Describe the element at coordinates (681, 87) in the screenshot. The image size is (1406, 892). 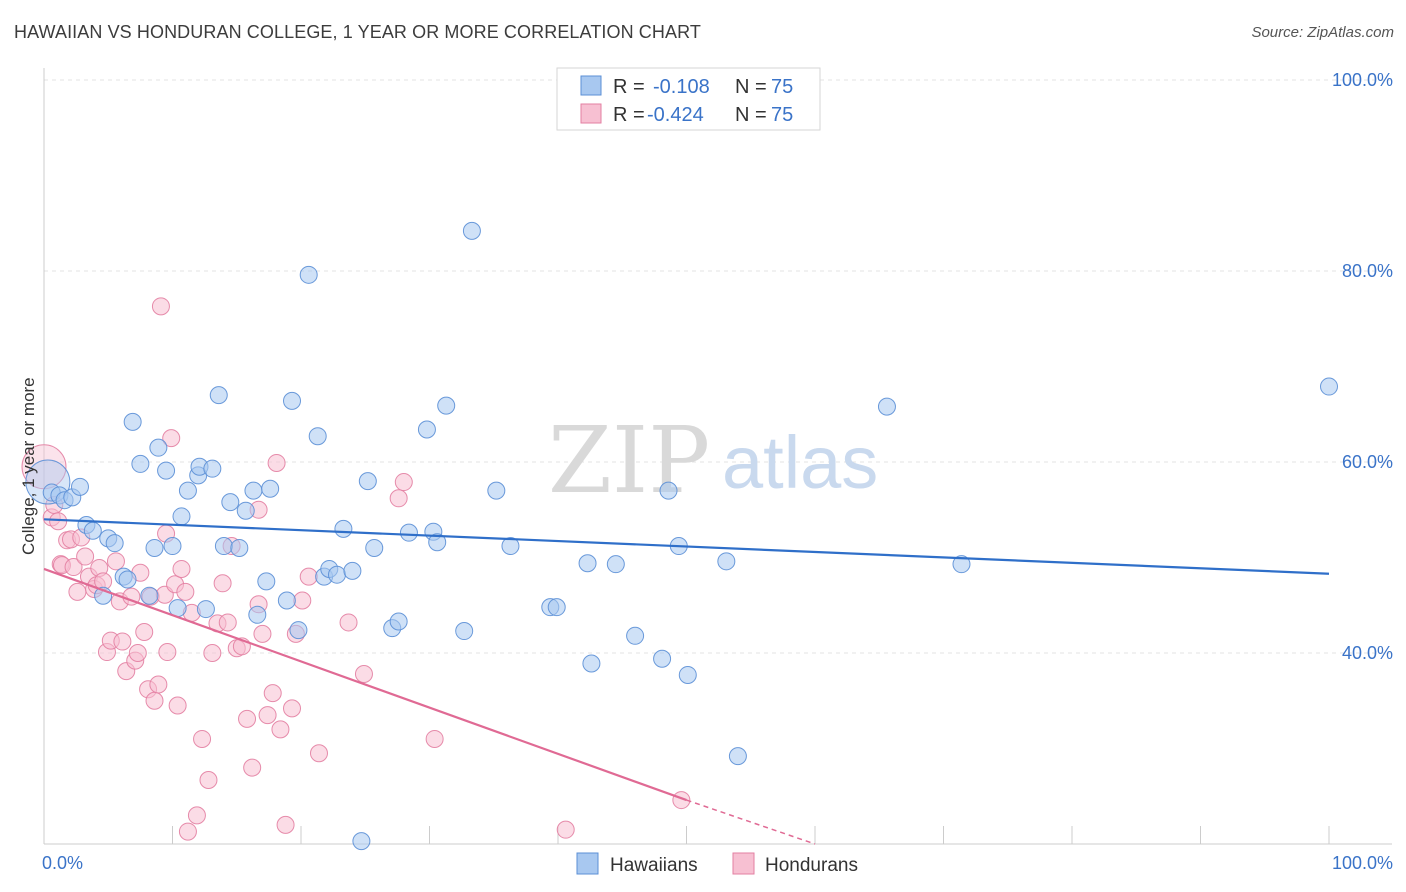
I see `legend-r-value: -0.108` at that location.